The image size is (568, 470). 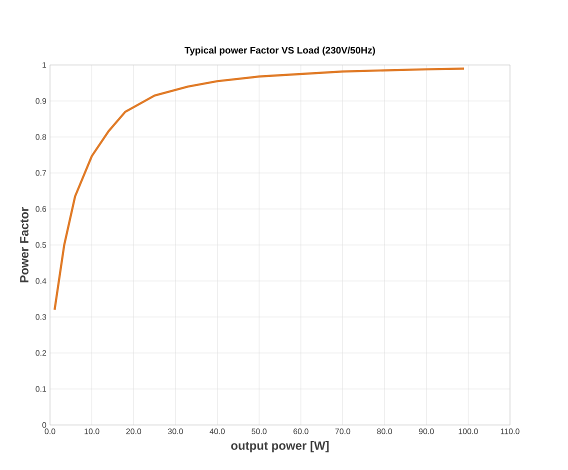 I want to click on x-axis-title: output power [W], so click(x=280, y=446).